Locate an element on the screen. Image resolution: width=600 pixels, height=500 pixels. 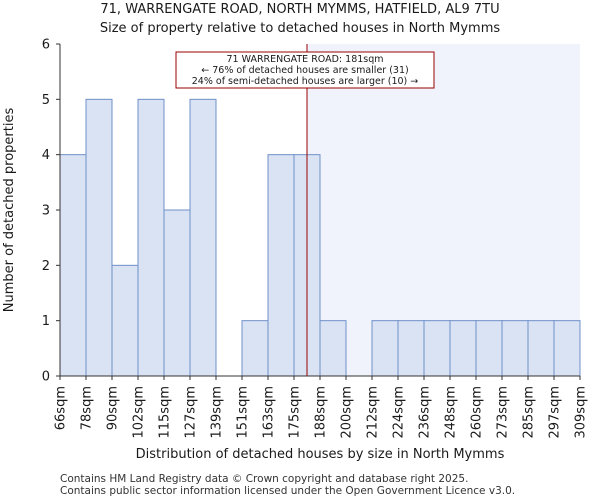
x-tick-label: 224sqm is located at coordinates (399, 412).